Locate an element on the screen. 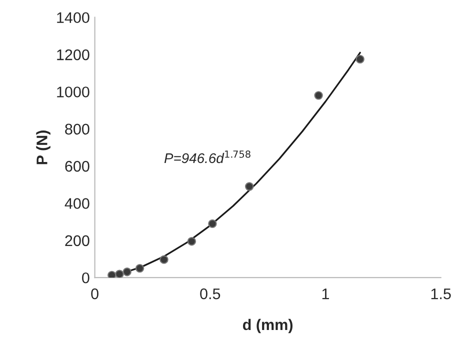 This screenshot has height=347, width=474. y-tick-label: 800 is located at coordinates (77, 129).